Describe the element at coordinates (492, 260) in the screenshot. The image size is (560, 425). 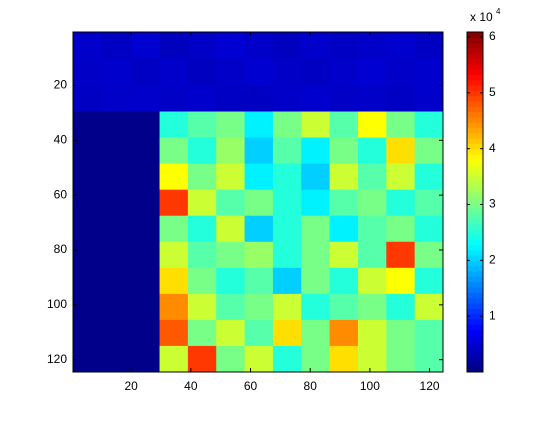
I see `colorbar-tick-label: 2` at that location.